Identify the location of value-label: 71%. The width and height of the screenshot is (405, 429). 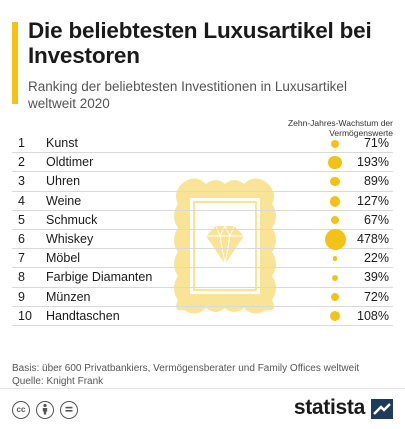
(376, 143).